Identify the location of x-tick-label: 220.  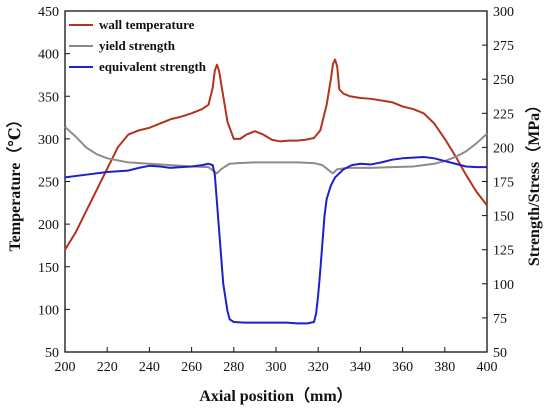
(107, 367).